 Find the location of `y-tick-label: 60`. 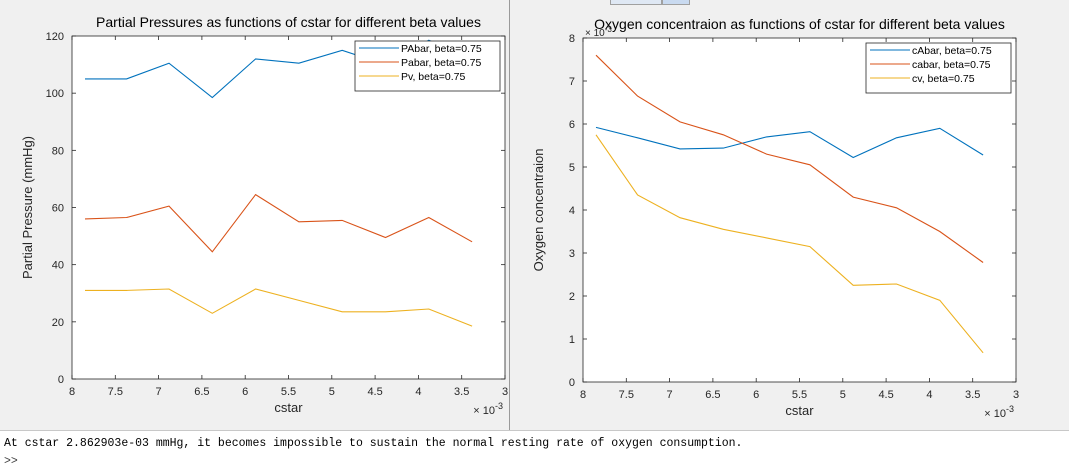

y-tick-label: 60 is located at coordinates (58, 209).